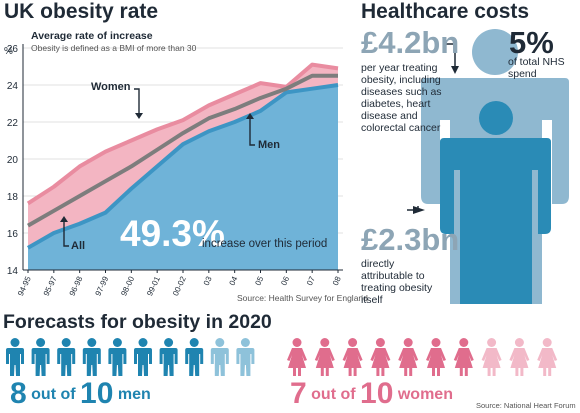 The width and height of the screenshot is (580, 413). What do you see at coordinates (13, 197) in the screenshot?
I see `y-tick-label: 18` at bounding box center [13, 197].